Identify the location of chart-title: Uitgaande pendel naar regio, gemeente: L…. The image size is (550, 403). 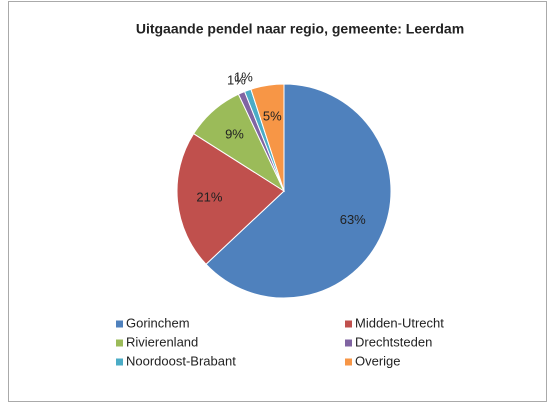
(300, 29).